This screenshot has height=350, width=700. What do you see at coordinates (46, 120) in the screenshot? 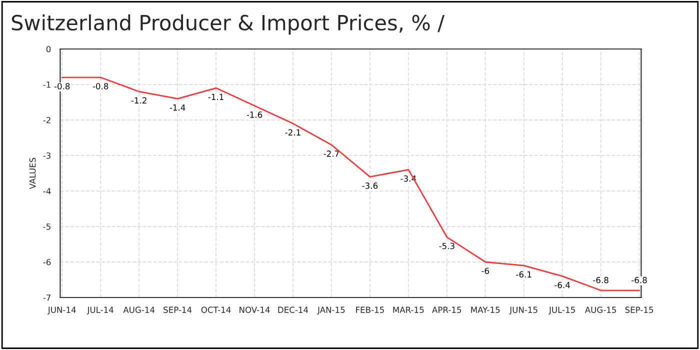
I see `y-tick-label: -2` at bounding box center [46, 120].